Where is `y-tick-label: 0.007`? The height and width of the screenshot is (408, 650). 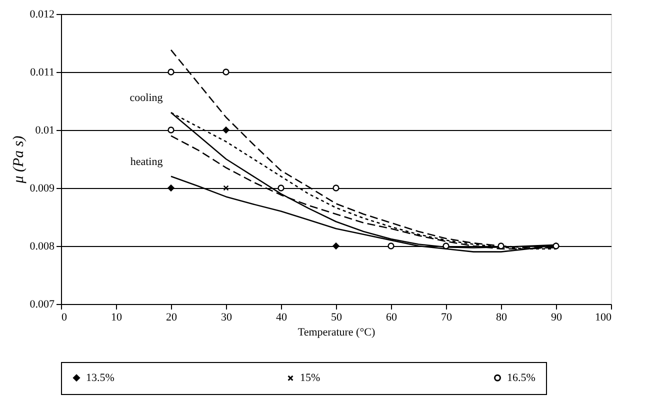 y-tick-label: 0.007 is located at coordinates (42, 304).